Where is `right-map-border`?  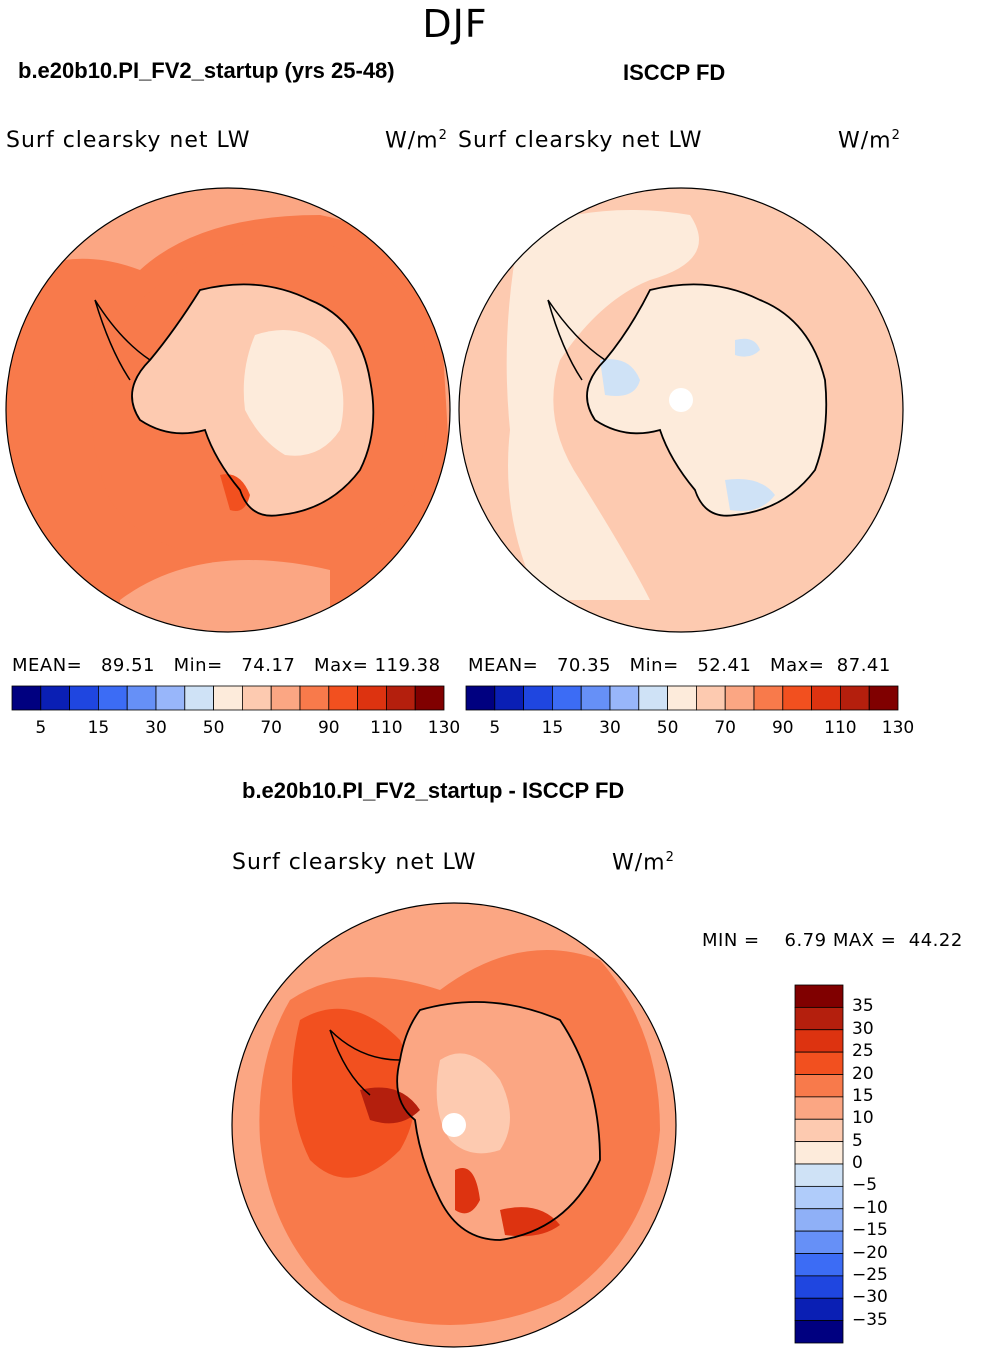
right-map-border is located at coordinates (681, 410).